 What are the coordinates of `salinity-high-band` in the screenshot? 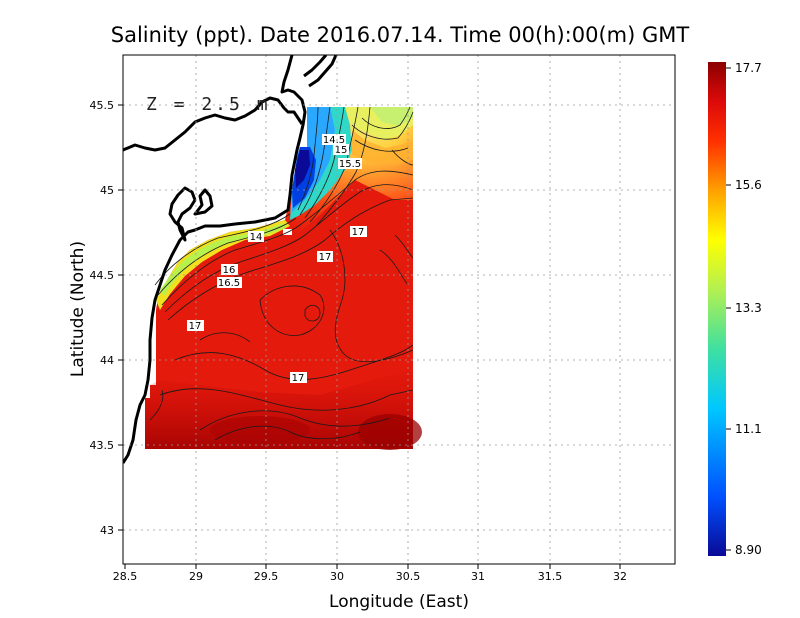 It's located at (260, 430).